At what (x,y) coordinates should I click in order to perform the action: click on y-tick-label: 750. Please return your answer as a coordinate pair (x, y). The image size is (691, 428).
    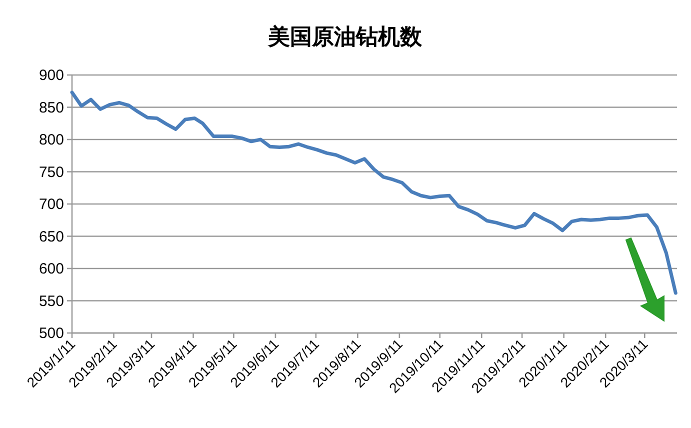
    Looking at the image, I should click on (51, 172).